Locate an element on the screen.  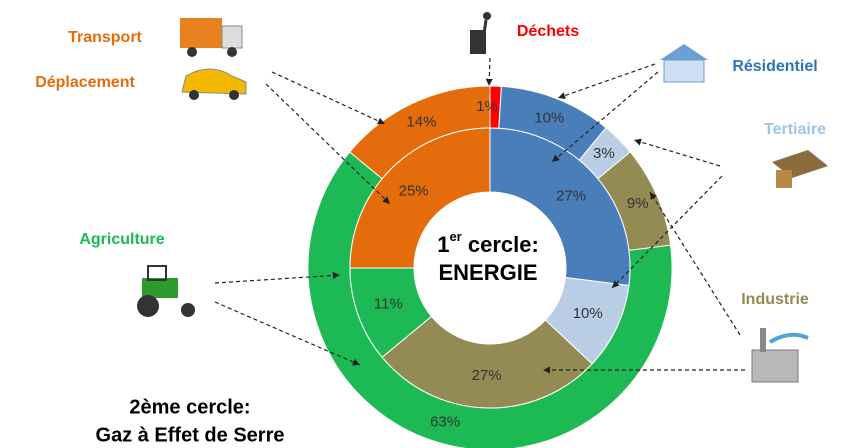
center-number: 1 is located at coordinates (443, 244).